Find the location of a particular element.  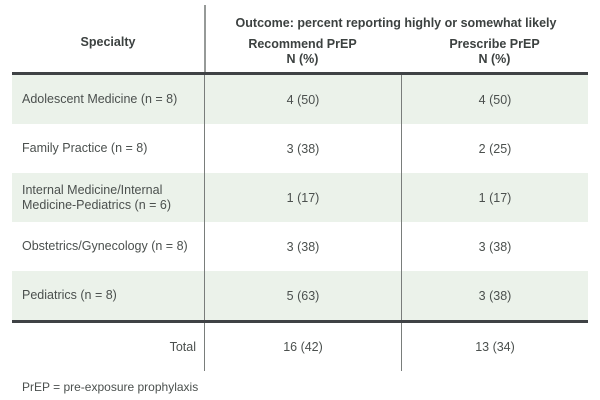

column-header-prescribe-title: Prescribe PrEP is located at coordinates (494, 44).